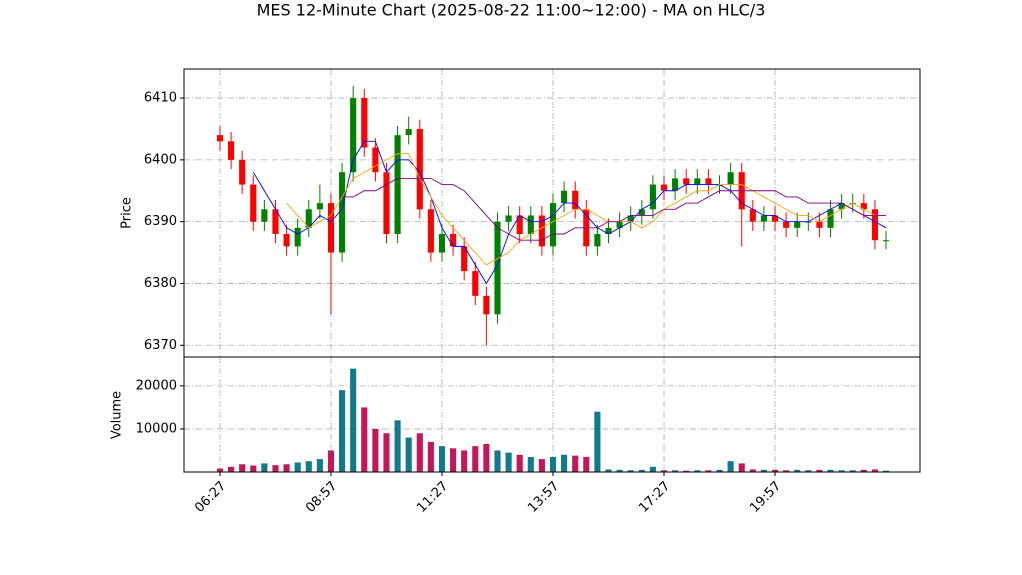  I want to click on volume-panel-frame, so click(552, 414).